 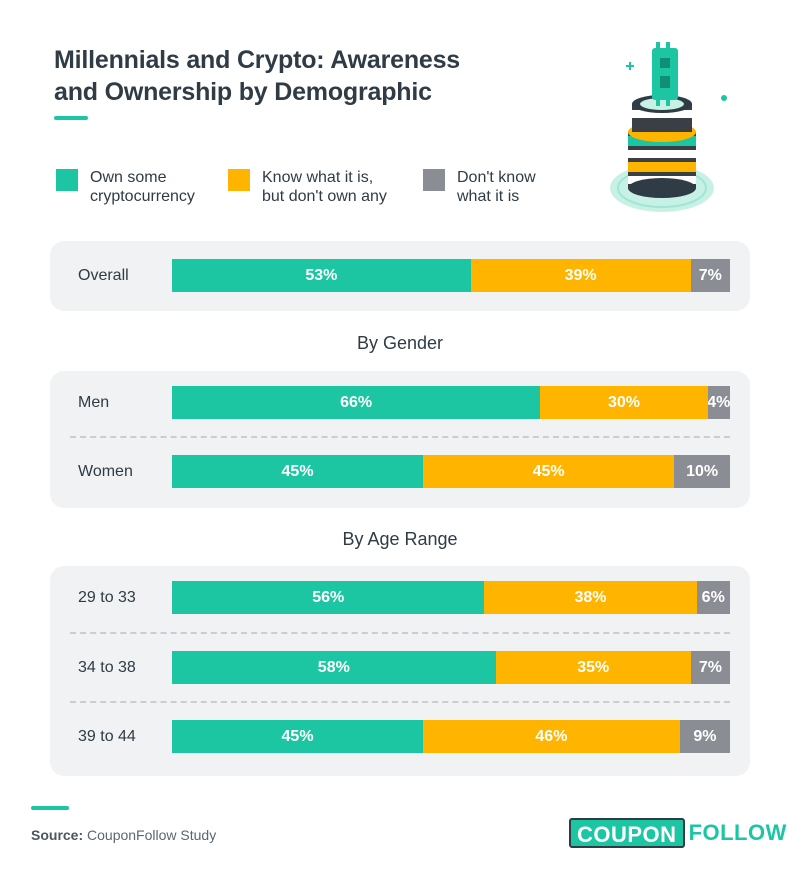 I want to click on bar-segment-dont-know: 10%, so click(x=702, y=471).